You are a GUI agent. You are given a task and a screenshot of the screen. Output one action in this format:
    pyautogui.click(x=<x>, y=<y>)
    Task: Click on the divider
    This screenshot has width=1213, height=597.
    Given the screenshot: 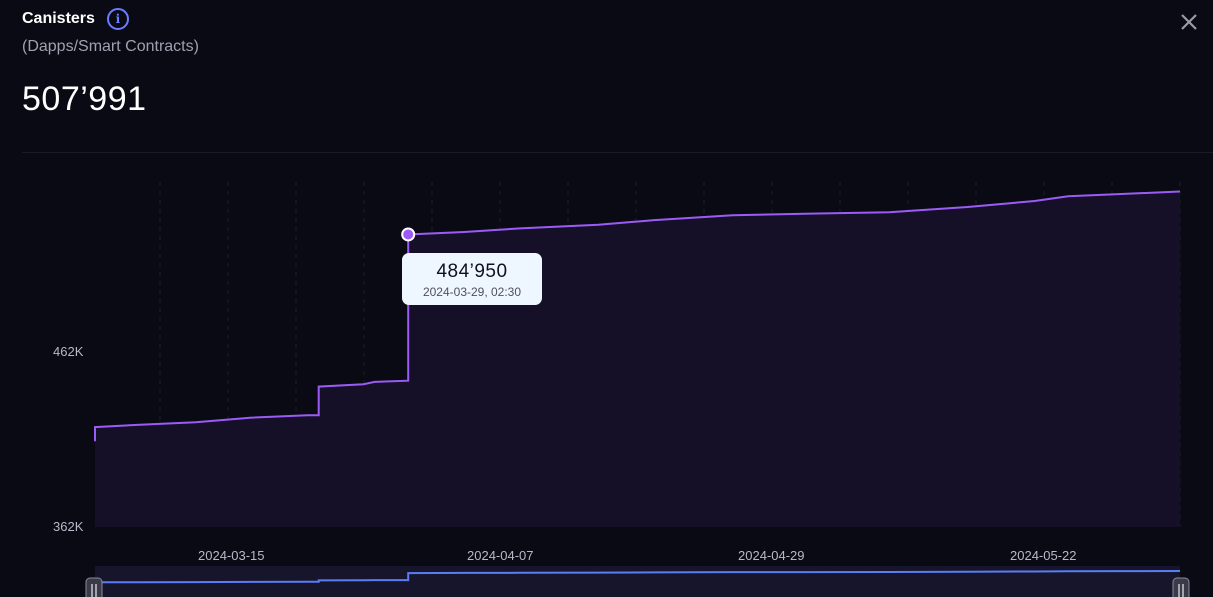 What is the action you would take?
    pyautogui.click(x=617, y=152)
    